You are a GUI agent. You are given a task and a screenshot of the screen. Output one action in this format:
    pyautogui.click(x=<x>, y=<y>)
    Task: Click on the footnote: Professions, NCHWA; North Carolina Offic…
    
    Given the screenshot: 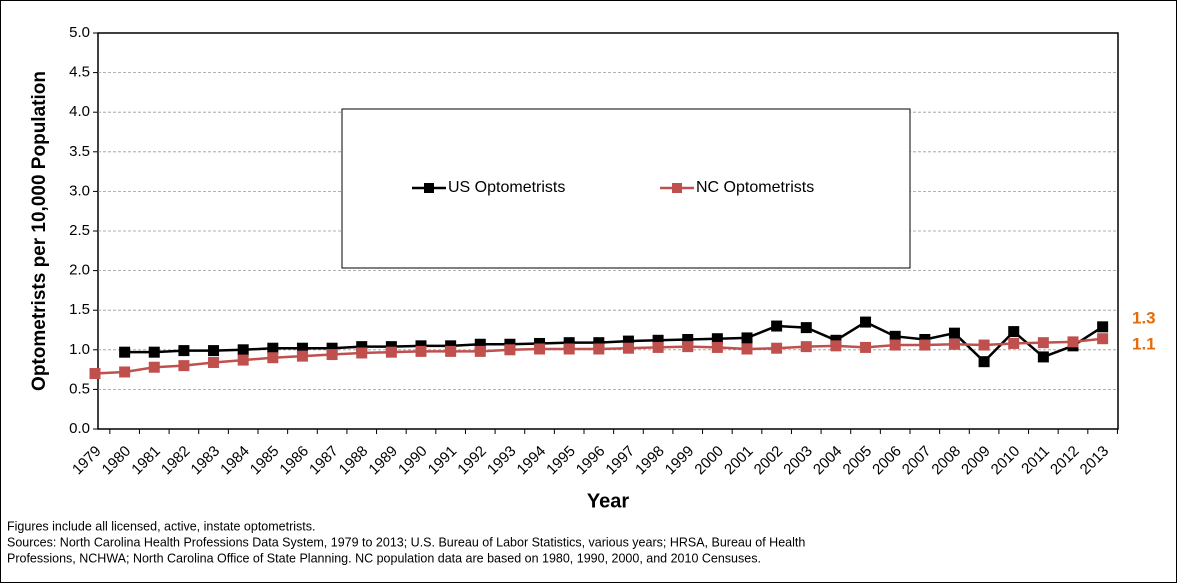 What is the action you would take?
    pyautogui.click(x=384, y=558)
    